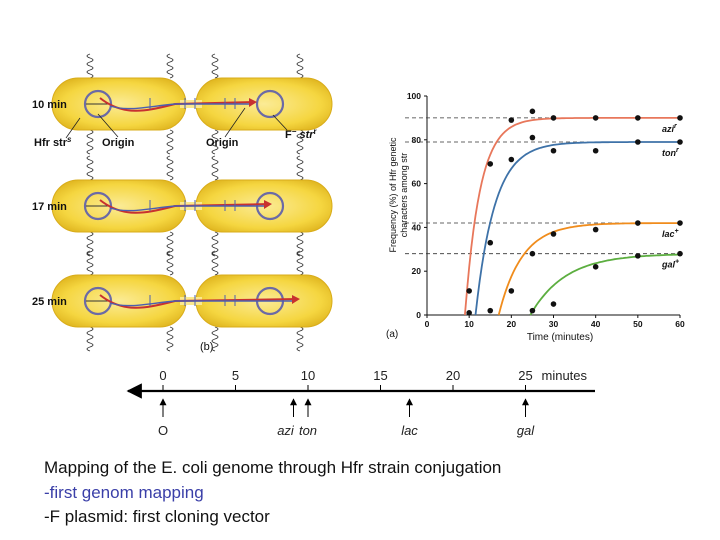  Describe the element at coordinates (280, 122) in the screenshot. I see `recipient-pointer` at that location.